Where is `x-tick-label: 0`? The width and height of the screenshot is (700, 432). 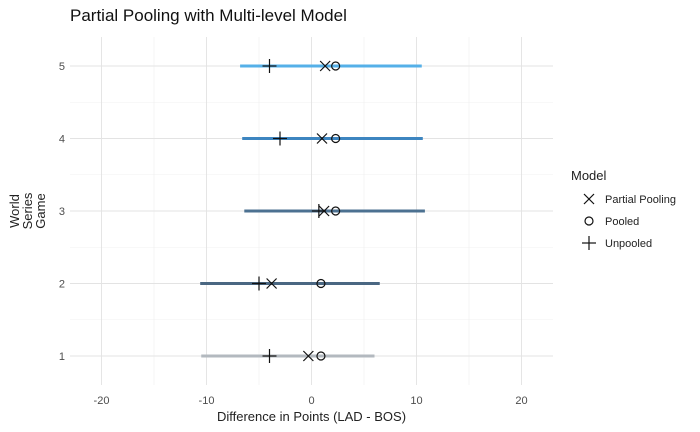 x-tick-label: 0 is located at coordinates (311, 401).